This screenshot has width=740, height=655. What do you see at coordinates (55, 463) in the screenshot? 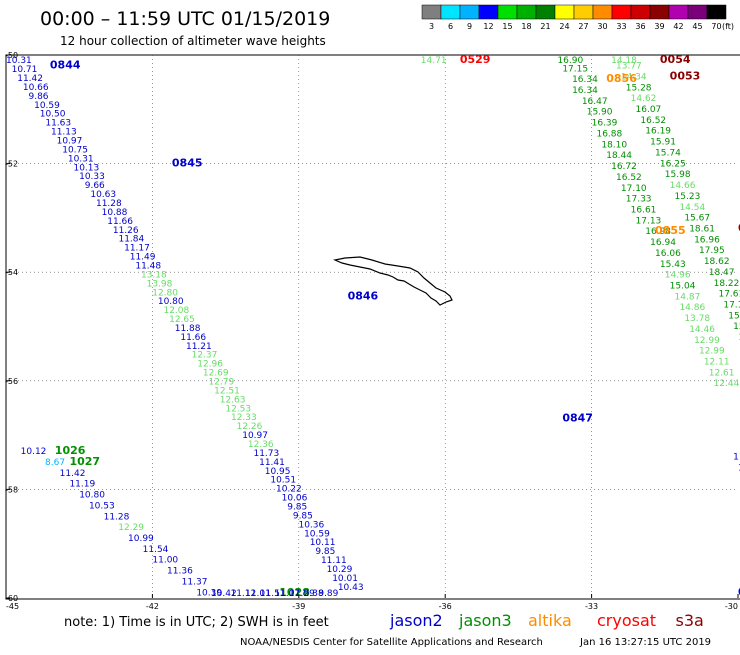
I see `swh-value: 8.67` at bounding box center [55, 463].